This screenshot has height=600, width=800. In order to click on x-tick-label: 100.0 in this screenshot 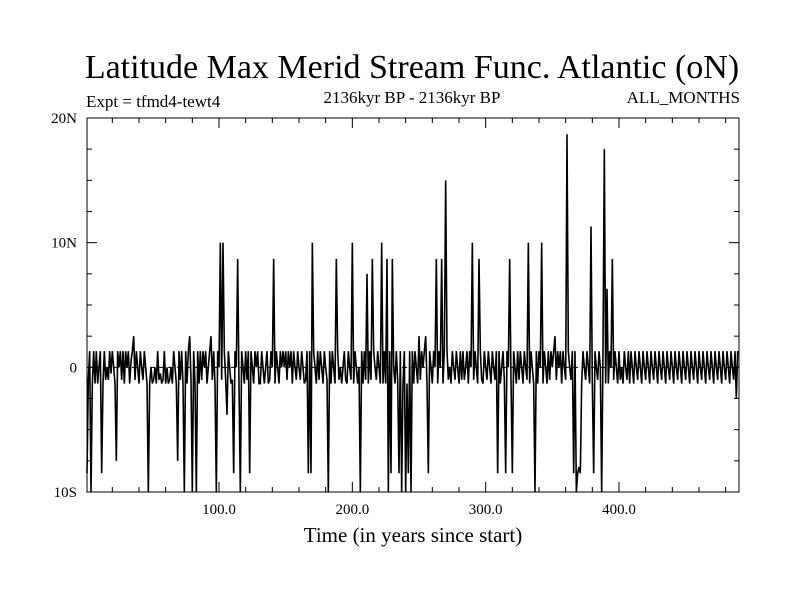, I will do `click(219, 510)`.